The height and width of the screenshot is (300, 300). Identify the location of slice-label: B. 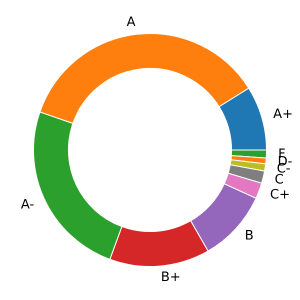
(249, 236).